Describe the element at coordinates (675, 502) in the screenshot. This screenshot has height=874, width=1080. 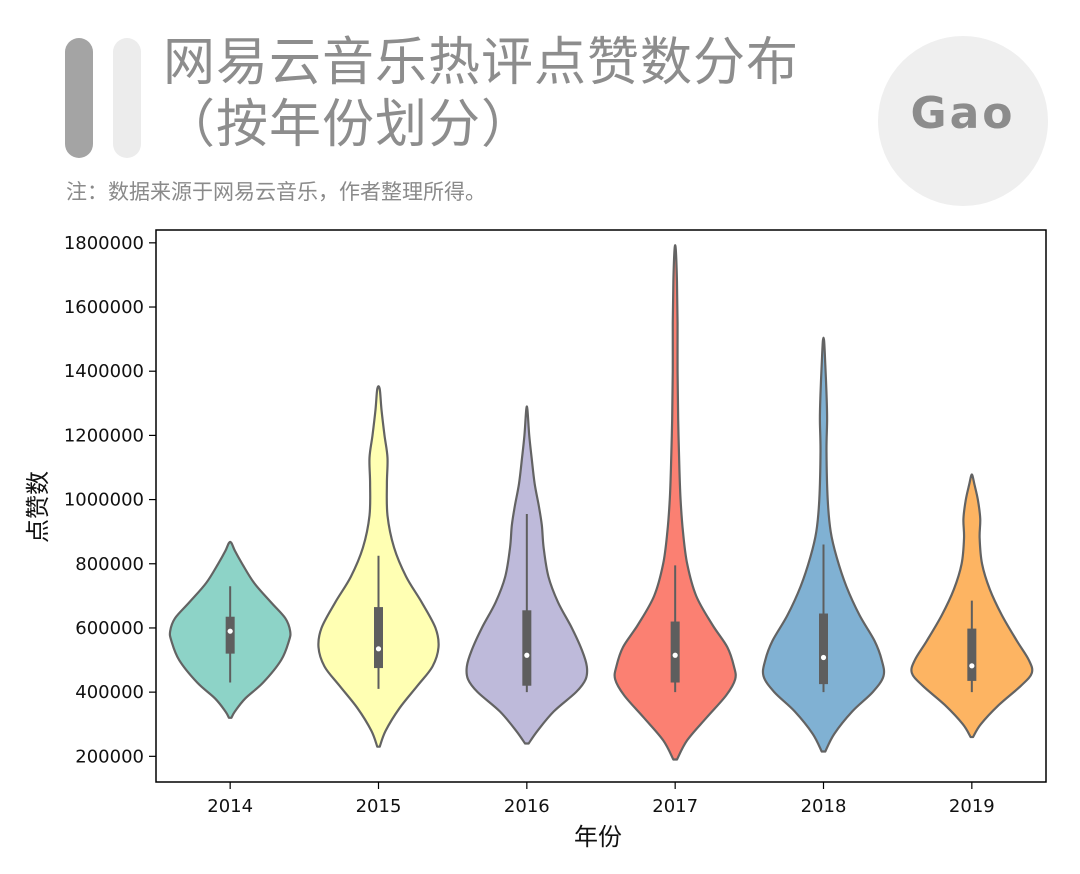
I see `violin-2017` at that location.